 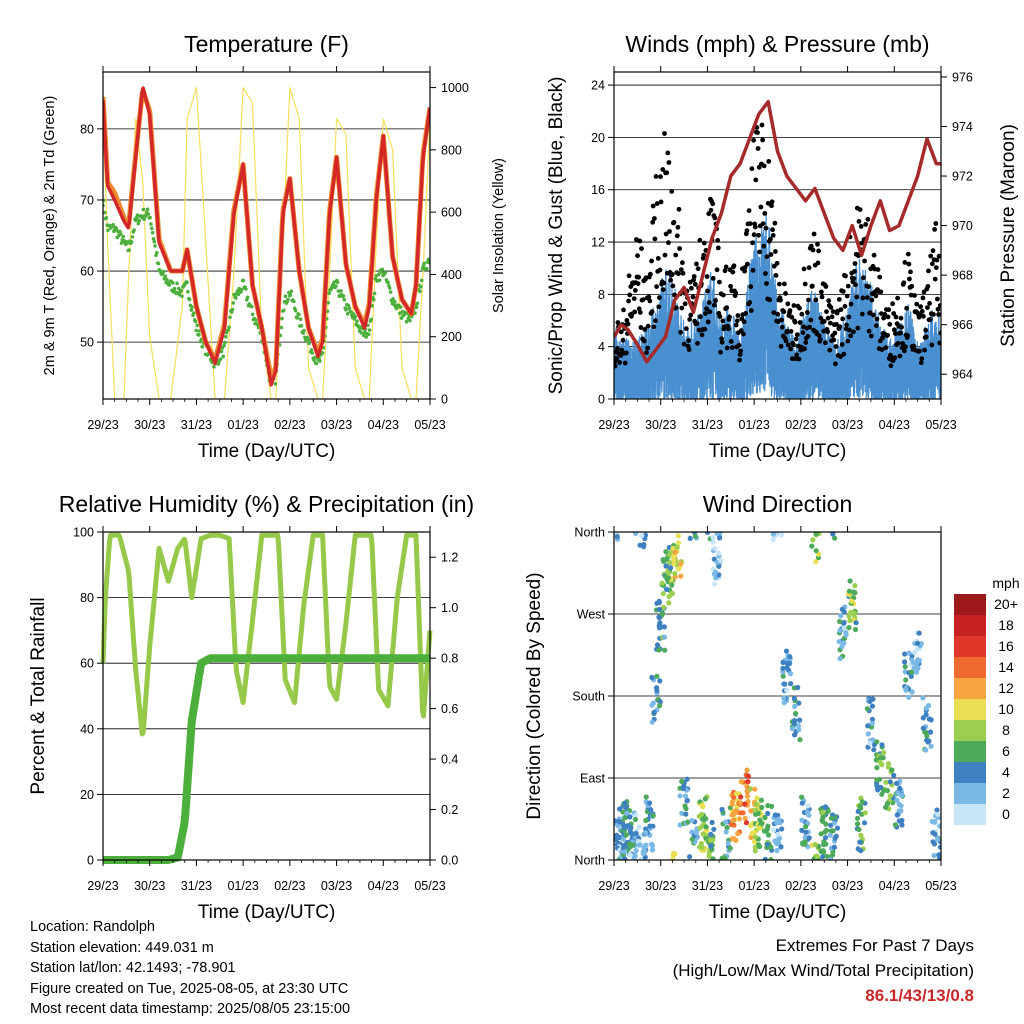 What do you see at coordinates (970, 604) in the screenshot?
I see `legend-swatch` at bounding box center [970, 604].